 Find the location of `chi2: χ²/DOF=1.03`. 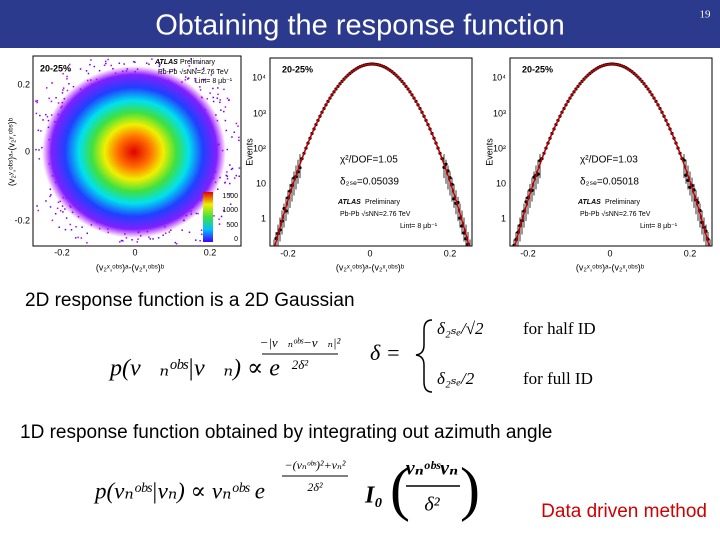

chi2: χ²/DOF=1.03 is located at coordinates (609, 160).